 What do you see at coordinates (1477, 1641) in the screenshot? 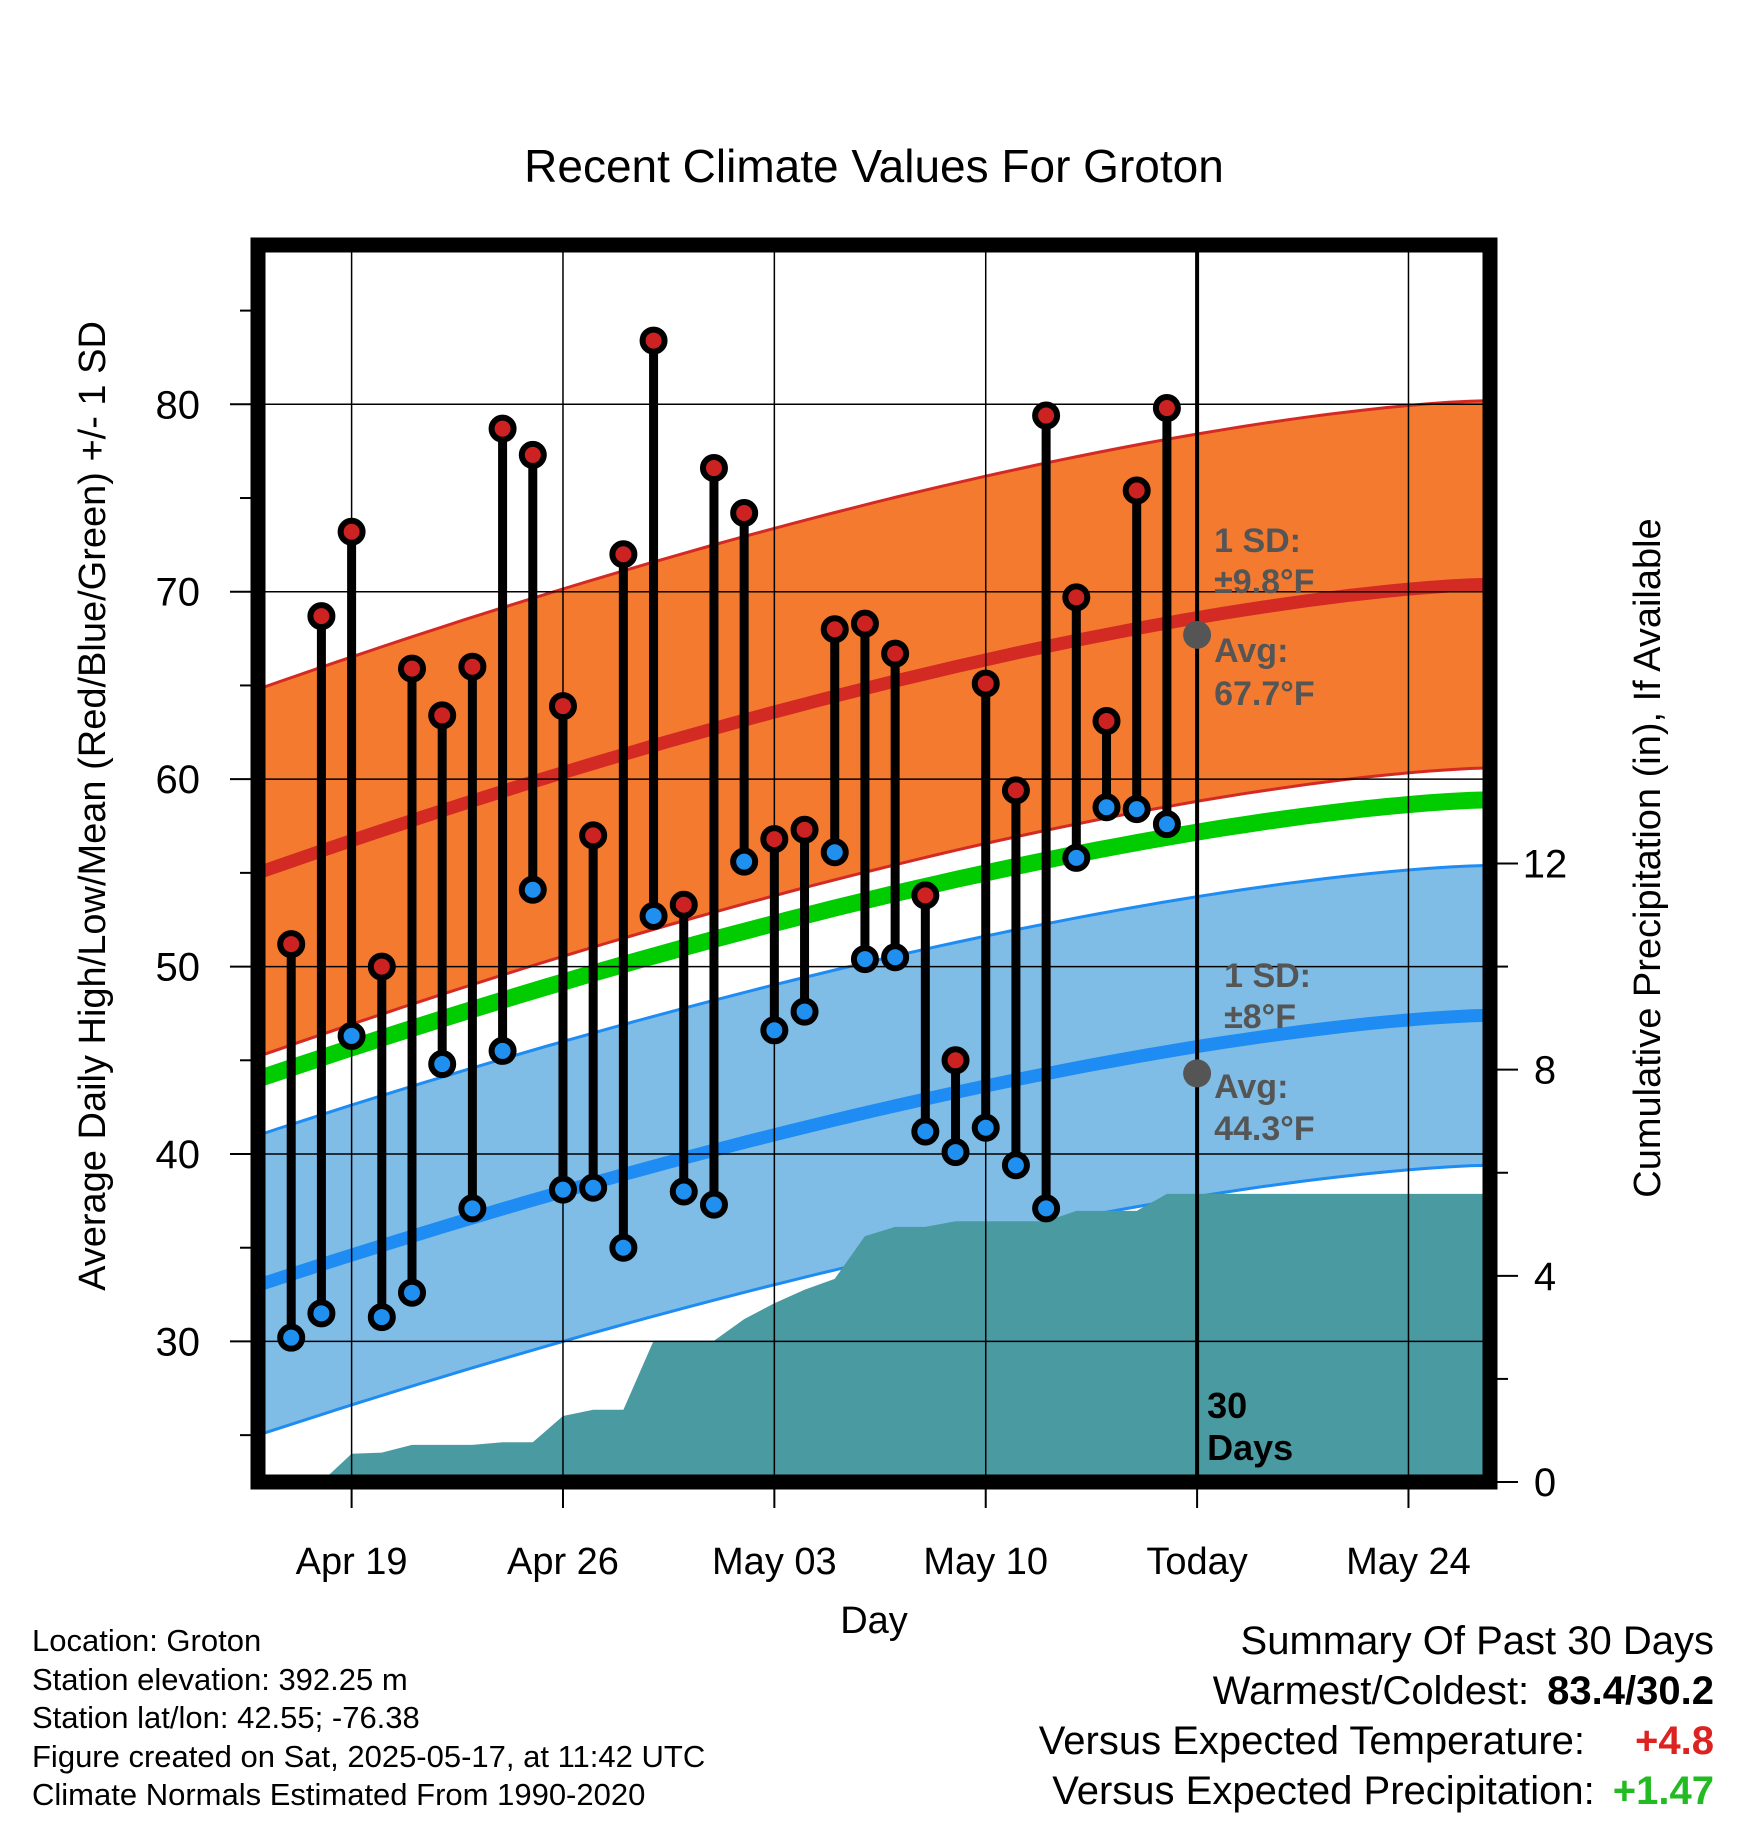
I see `summary-title: Summary Of Past 30 Days` at bounding box center [1477, 1641].